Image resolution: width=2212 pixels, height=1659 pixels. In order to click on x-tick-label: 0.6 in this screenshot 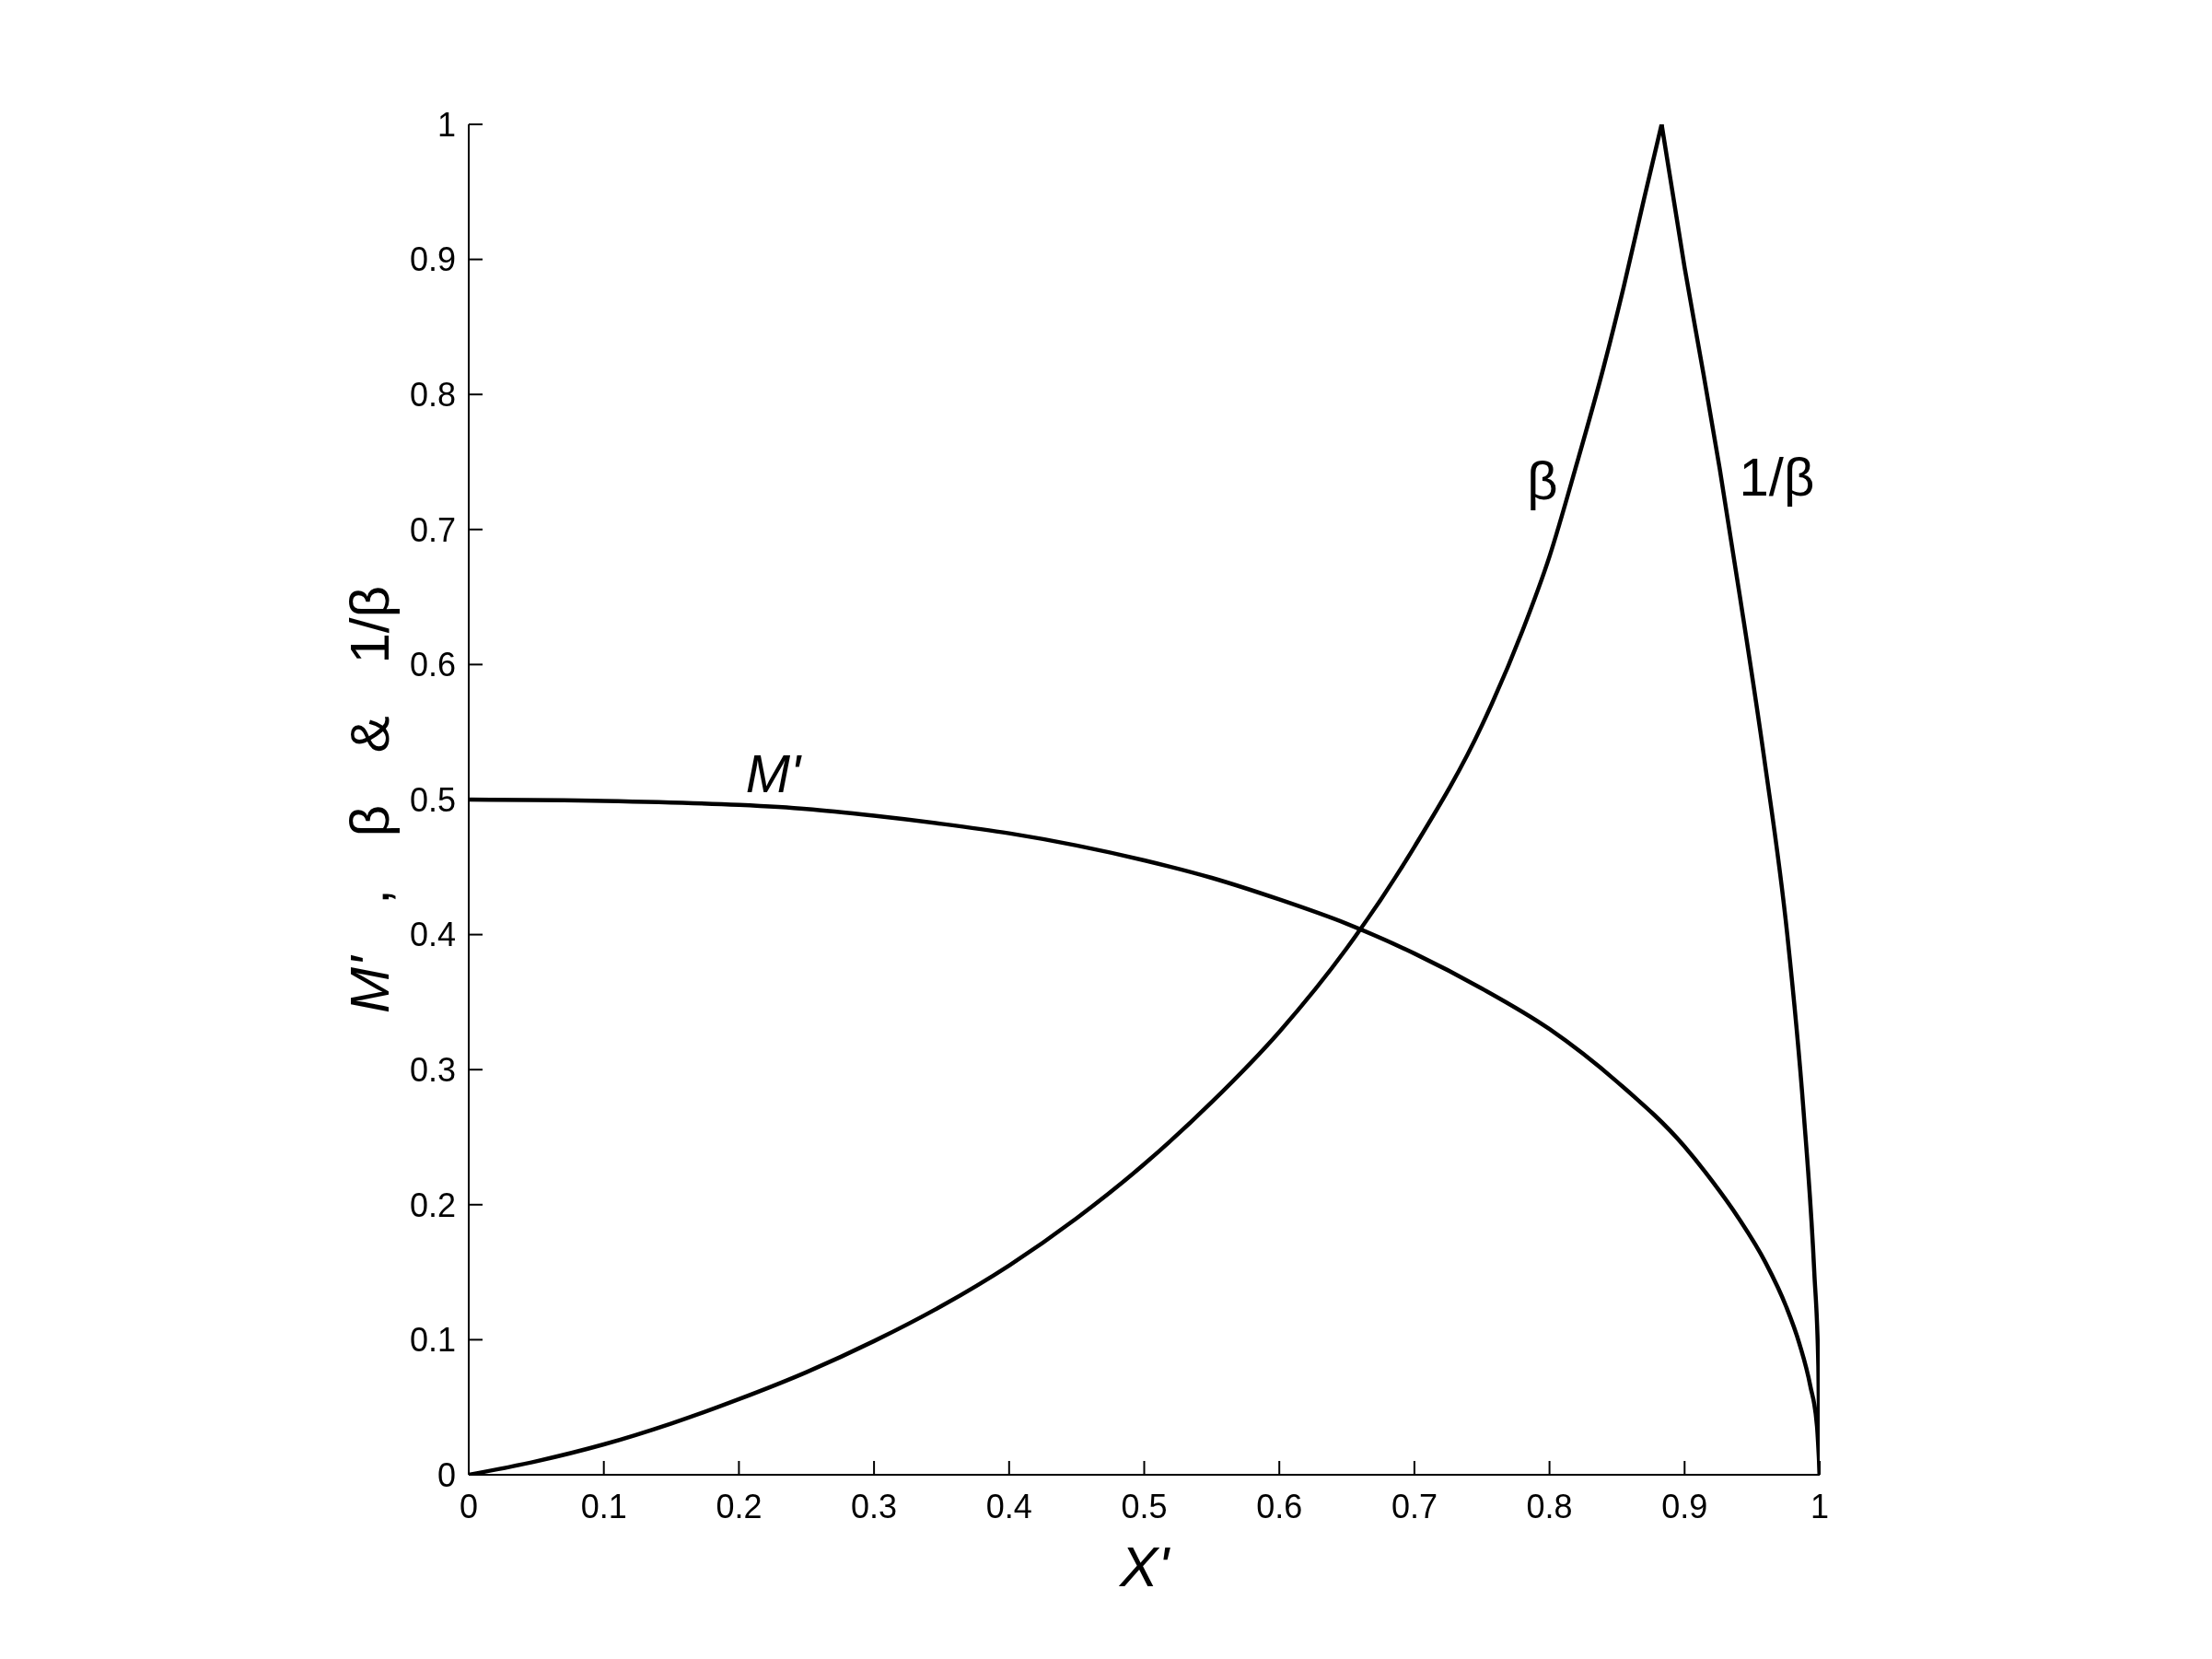, I will do `click(1280, 1506)`.